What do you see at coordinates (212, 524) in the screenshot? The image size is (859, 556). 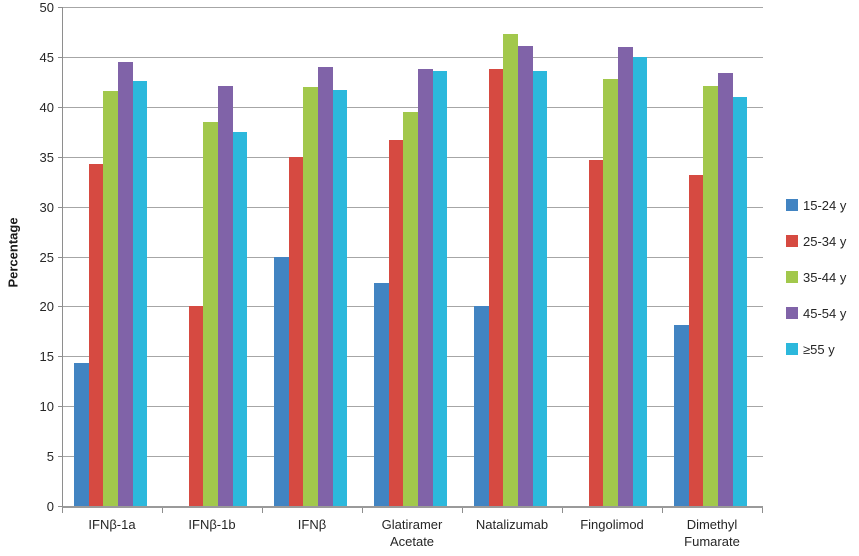 I see `x-category-label: IFNβ-1b` at bounding box center [212, 524].